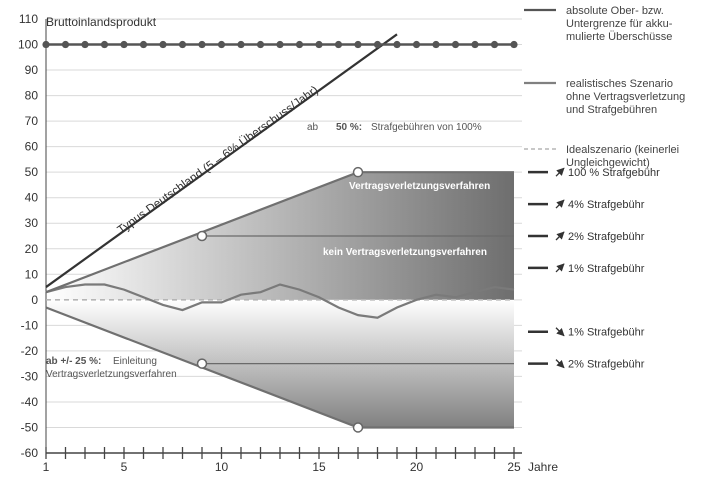 Image resolution: width=716 pixels, height=478 pixels. Describe the element at coordinates (349, 127) in the screenshot. I see `upper-threshold: 50 %:` at that location.